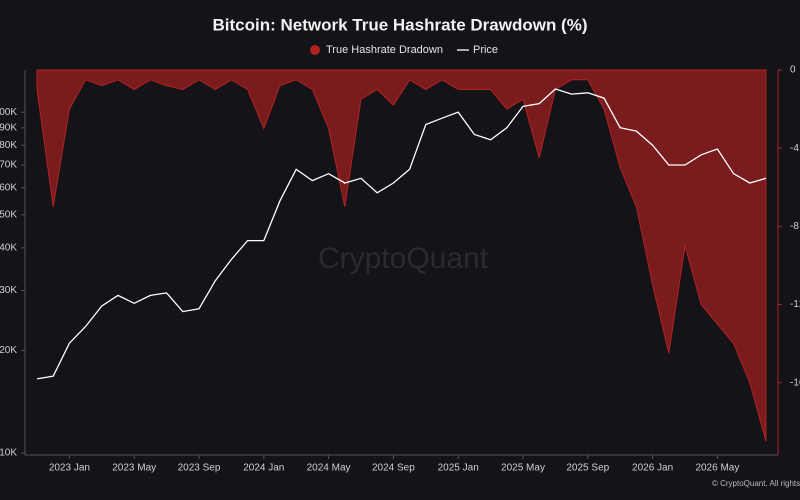  I want to click on y-tick-label: 100K, so click(8, 112).